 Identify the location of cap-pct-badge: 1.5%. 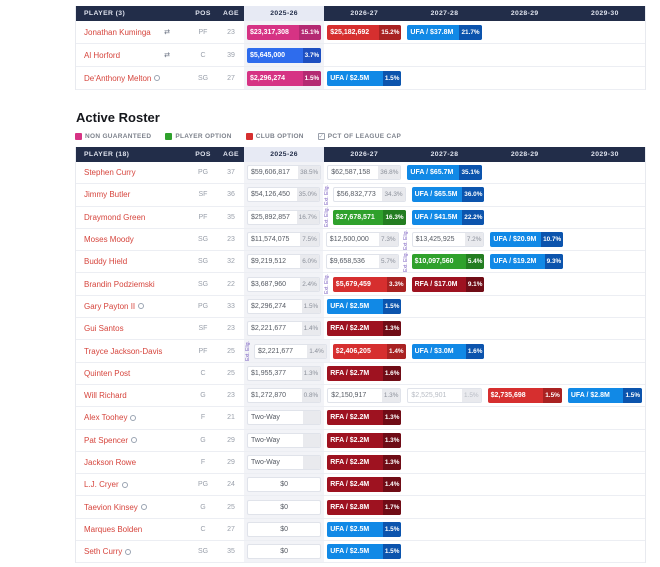
(392, 552).